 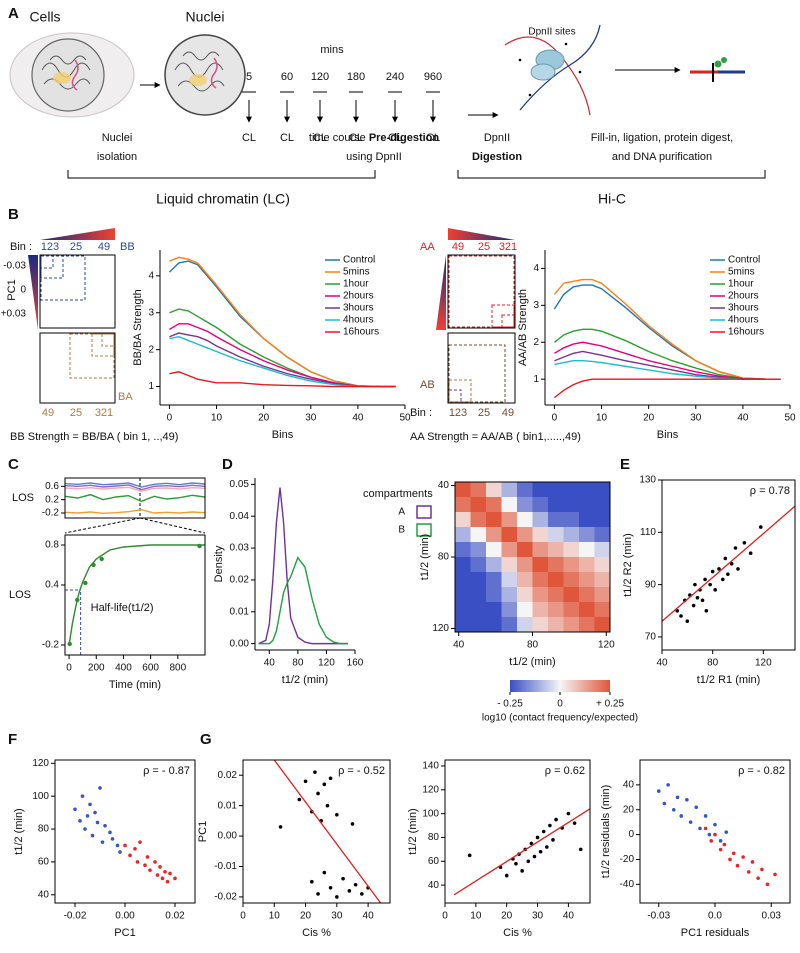 I want to click on x-tick-label: 0.0, so click(x=715, y=916).